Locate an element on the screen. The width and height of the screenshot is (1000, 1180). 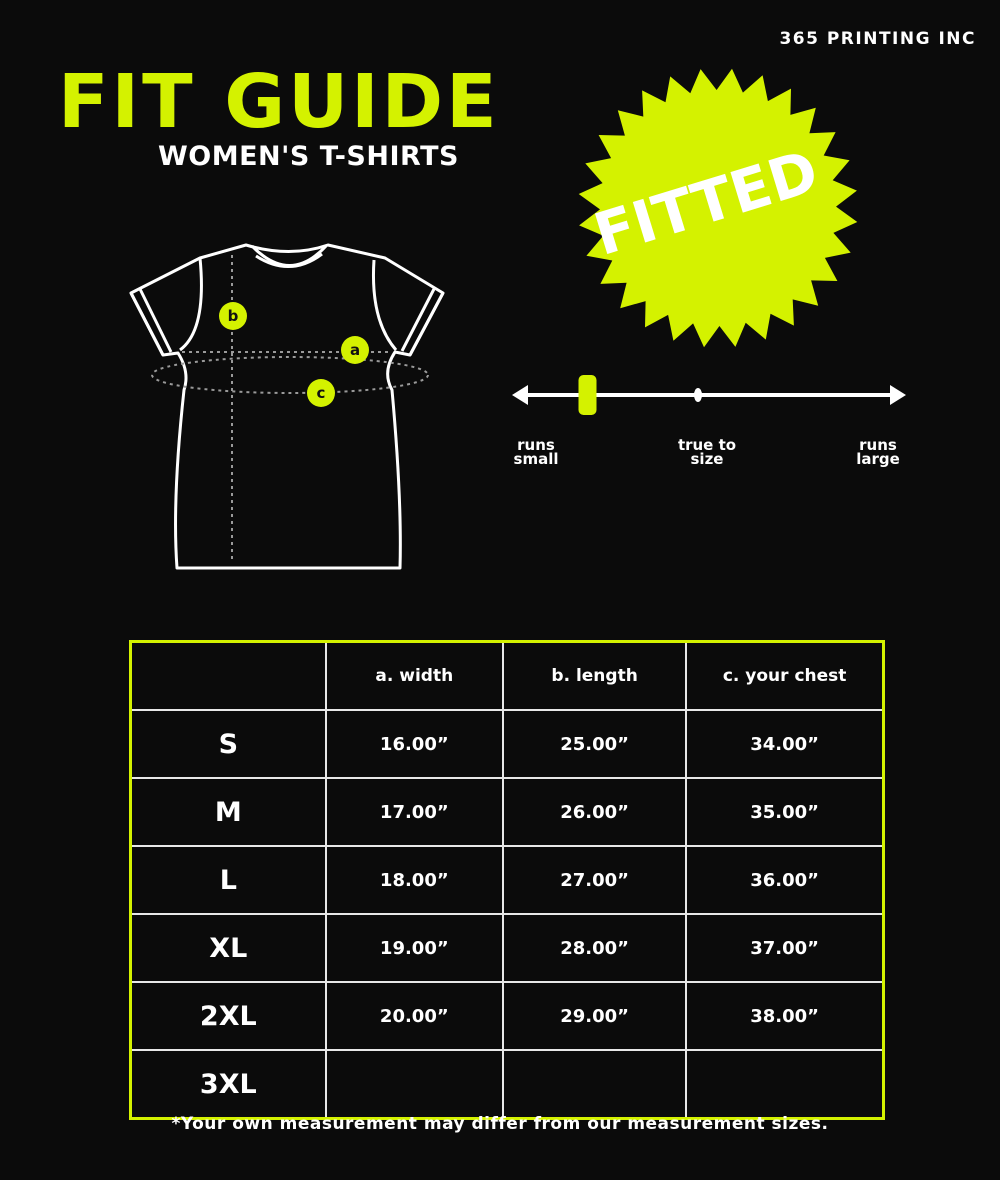
width-cell: 16.00” is located at coordinates (414, 744).